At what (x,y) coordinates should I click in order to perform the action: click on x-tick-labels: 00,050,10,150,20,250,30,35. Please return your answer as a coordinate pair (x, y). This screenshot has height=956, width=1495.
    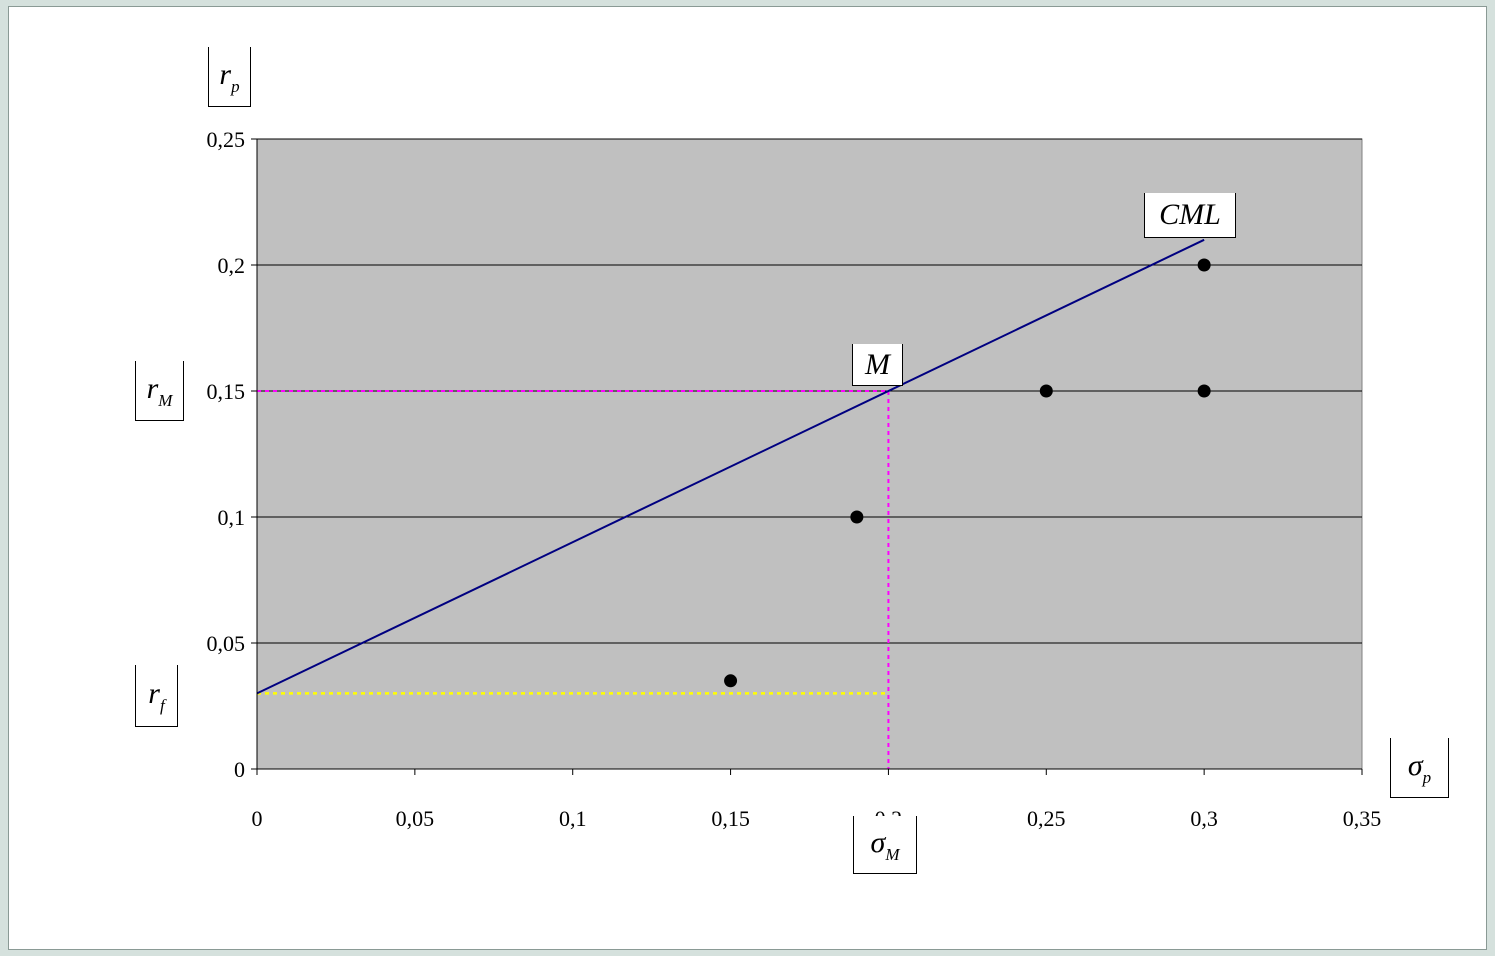
    Looking at the image, I should click on (817, 818).